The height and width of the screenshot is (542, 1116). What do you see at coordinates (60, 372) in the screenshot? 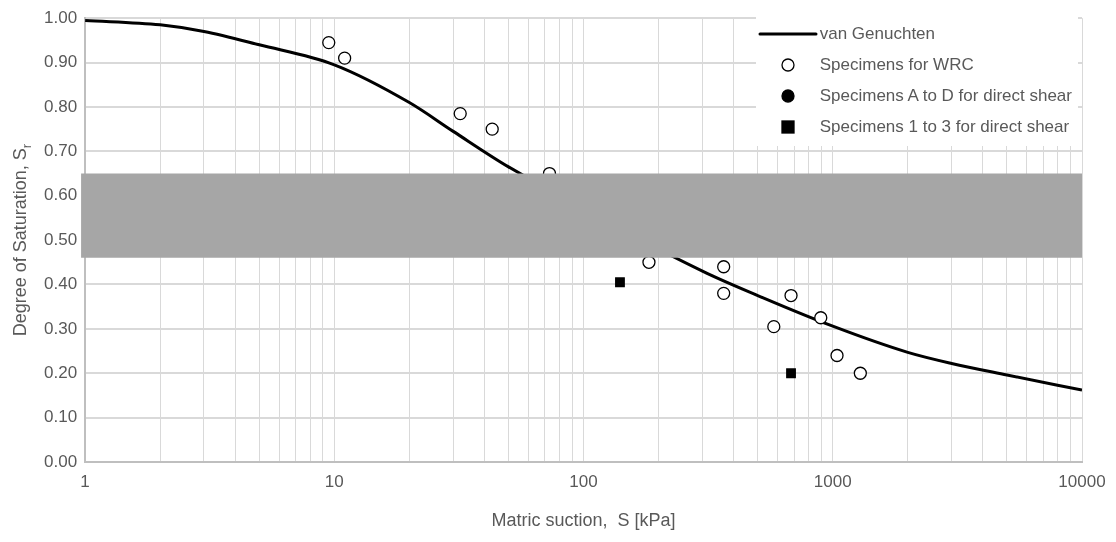
I see `y-tick-label: 0.20` at bounding box center [60, 372].